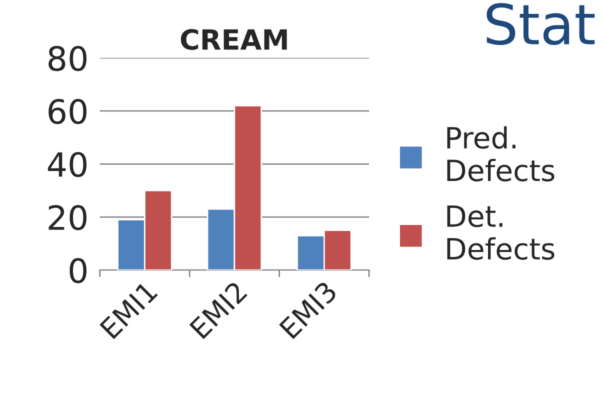 The image size is (605, 408). What do you see at coordinates (500, 232) in the screenshot?
I see `legend-label: Det. Defects` at bounding box center [500, 232].